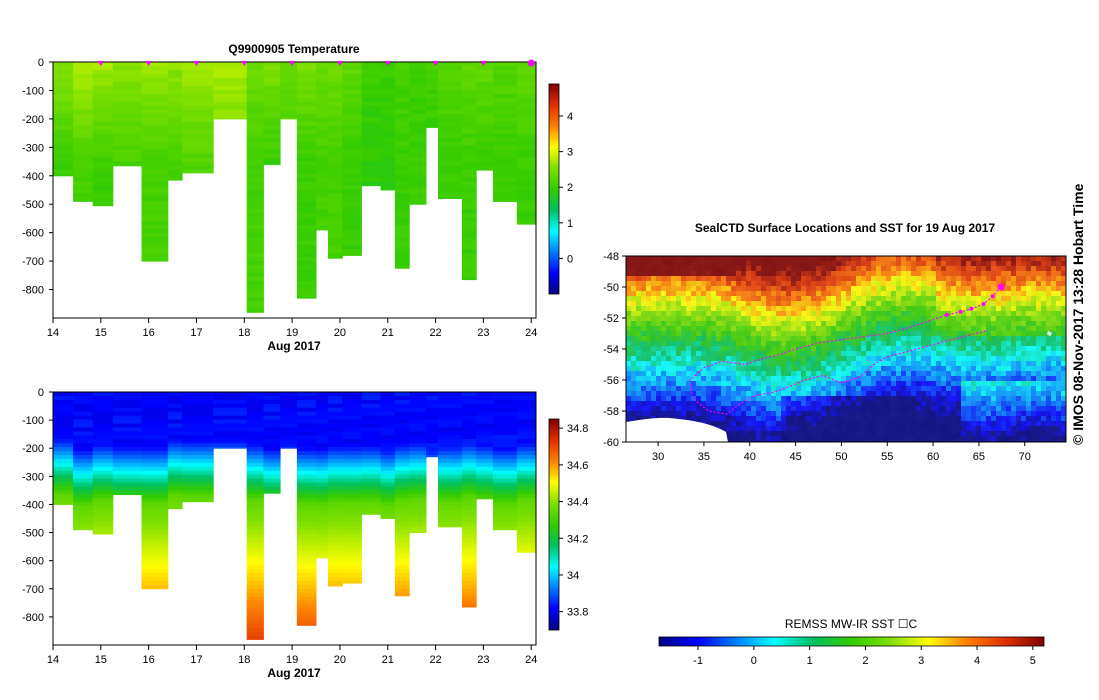 The image size is (1099, 700). Describe the element at coordinates (340, 660) in the screenshot. I see `x-tick-label: 20` at that location.